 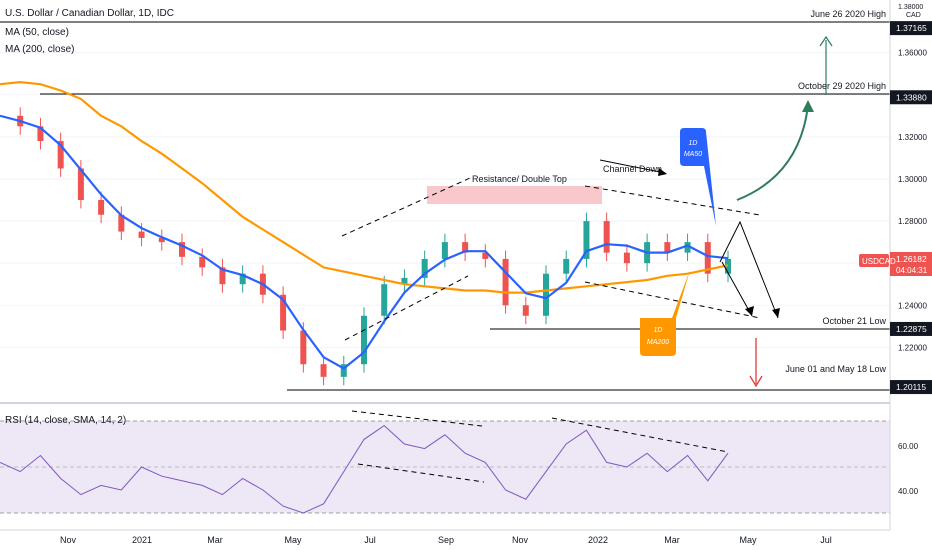 What do you see at coordinates (912, 305) in the screenshot?
I see `price-tick-label: 1.24000` at bounding box center [912, 305].